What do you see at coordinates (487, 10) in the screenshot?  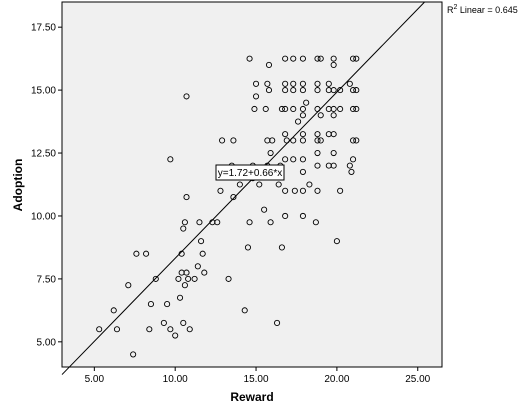 I see `r2-suffix: Linear = 0.645` at bounding box center [487, 10].